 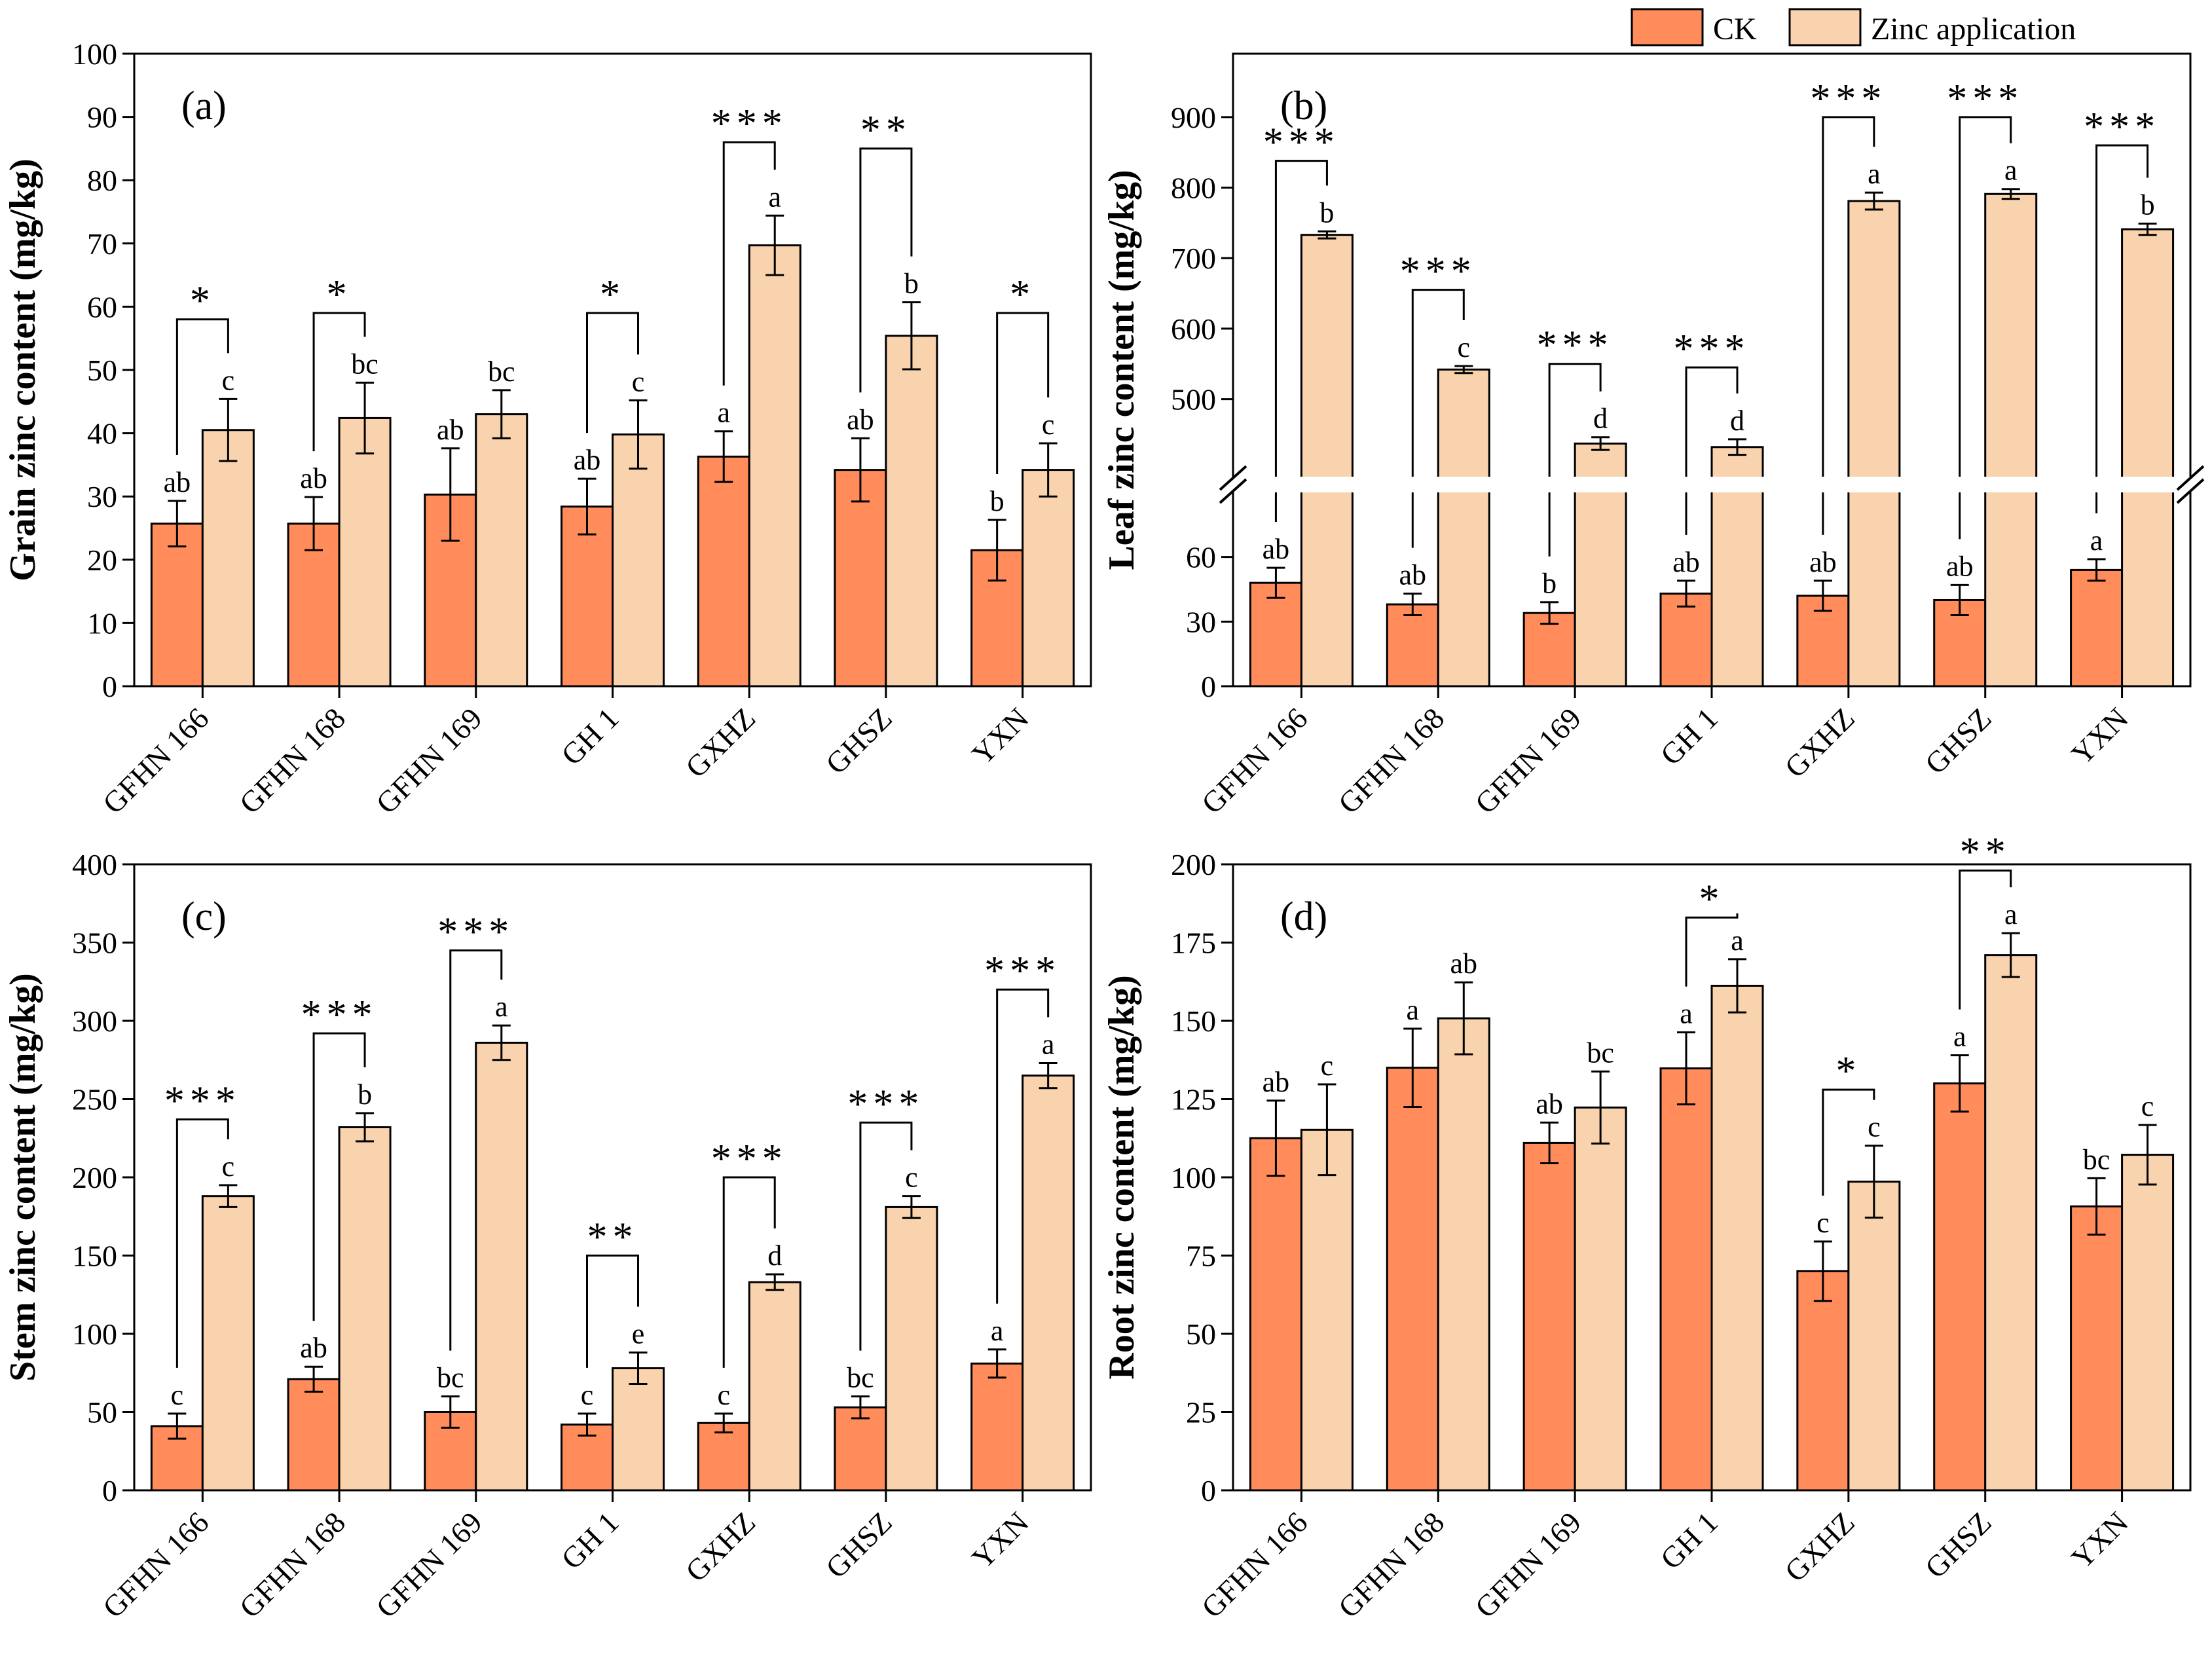 What do you see at coordinates (1193, 943) in the screenshot?
I see `y-tick-label: 175` at bounding box center [1193, 943].